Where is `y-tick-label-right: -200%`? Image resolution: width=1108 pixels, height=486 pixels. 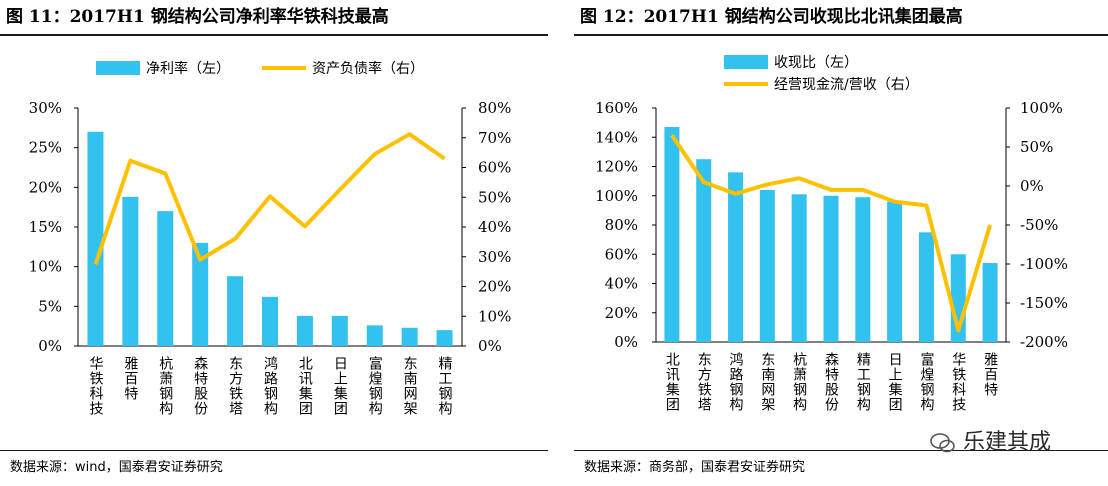
y-tick-label-right: -200% is located at coordinates (1044, 342).